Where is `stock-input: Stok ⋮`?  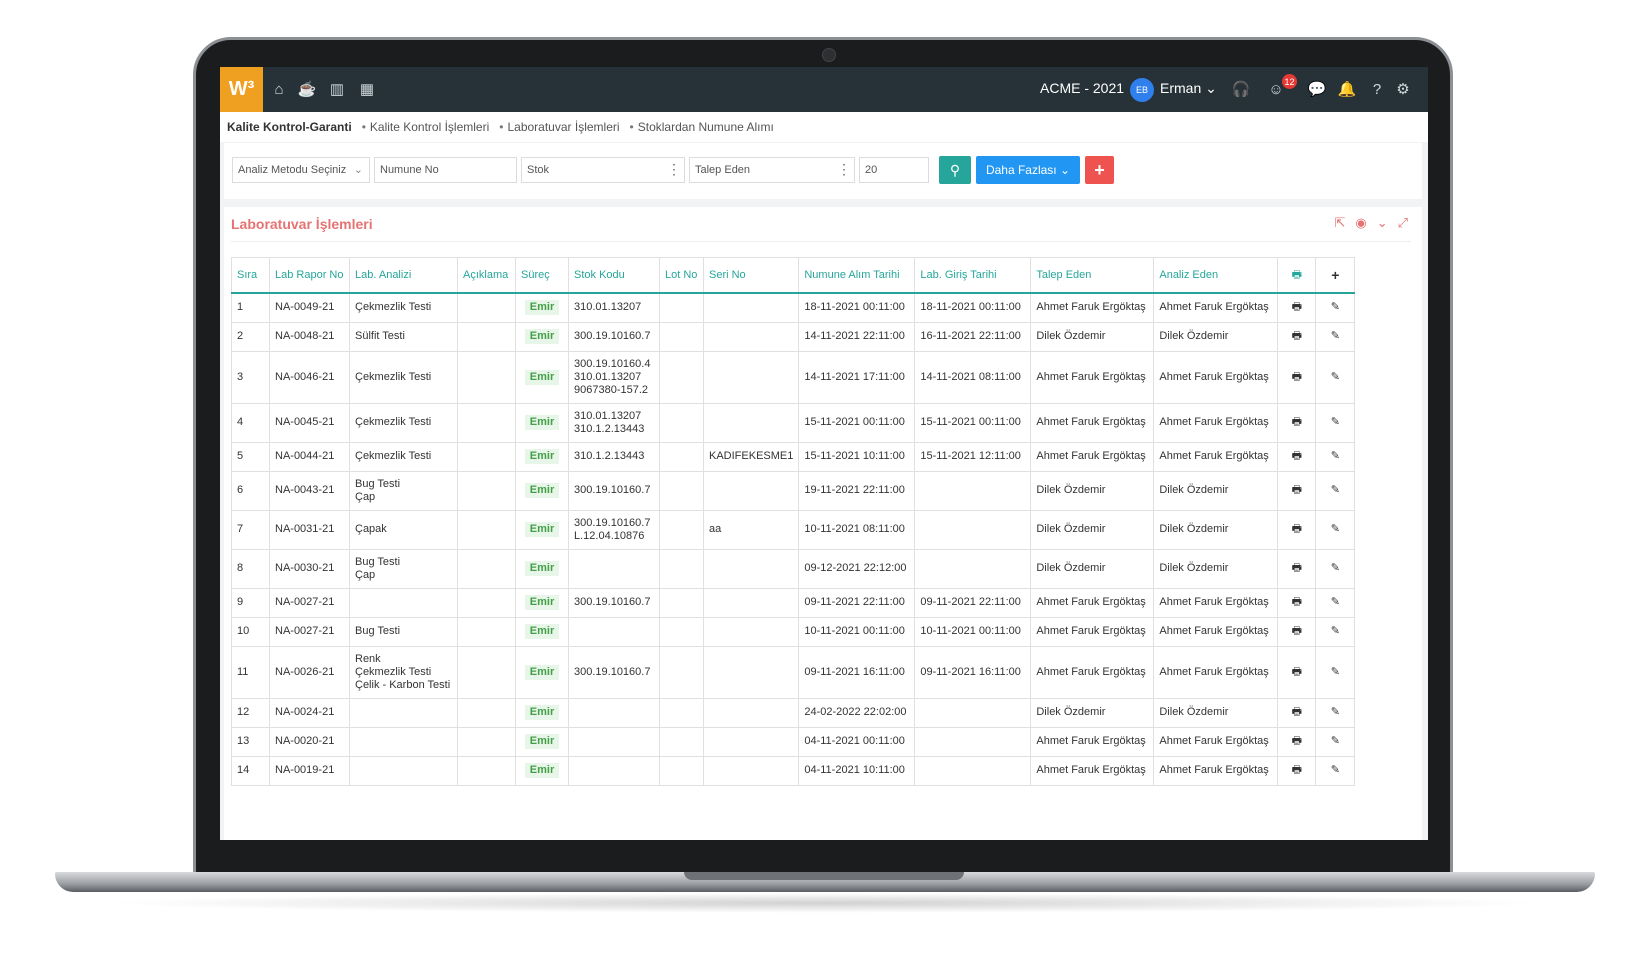 stock-input: Stok ⋮ is located at coordinates (603, 170).